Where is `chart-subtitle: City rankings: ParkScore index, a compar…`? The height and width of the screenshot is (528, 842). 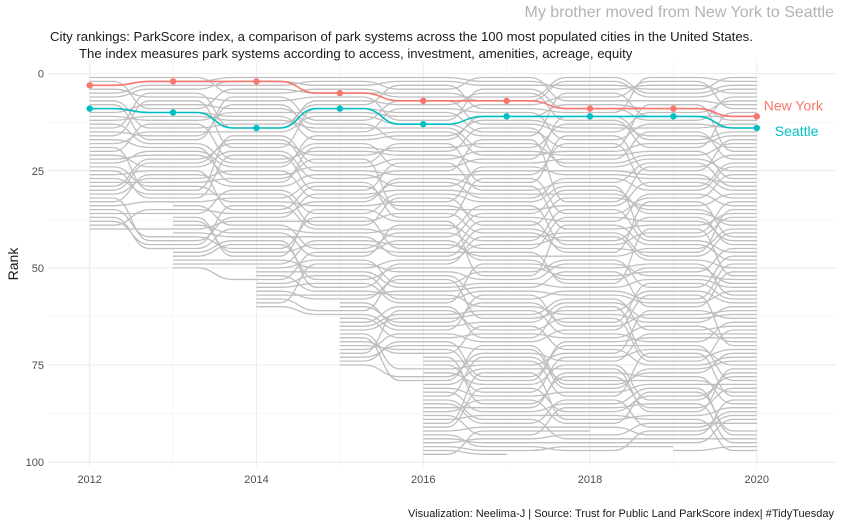 chart-subtitle: City rankings: ParkScore index, a compar… is located at coordinates (401, 45).